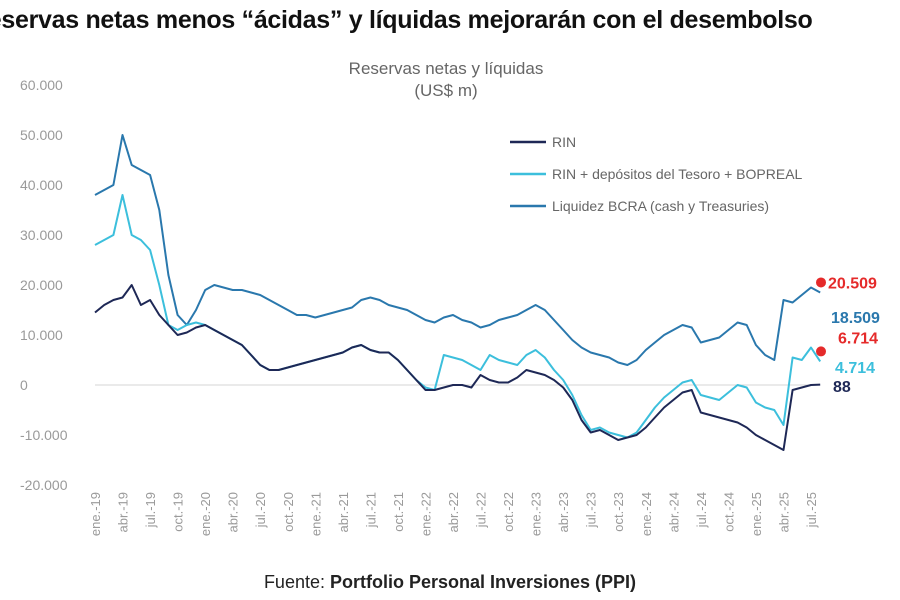 The image size is (900, 600). I want to click on end-value-label-2: 18.509, so click(855, 318).